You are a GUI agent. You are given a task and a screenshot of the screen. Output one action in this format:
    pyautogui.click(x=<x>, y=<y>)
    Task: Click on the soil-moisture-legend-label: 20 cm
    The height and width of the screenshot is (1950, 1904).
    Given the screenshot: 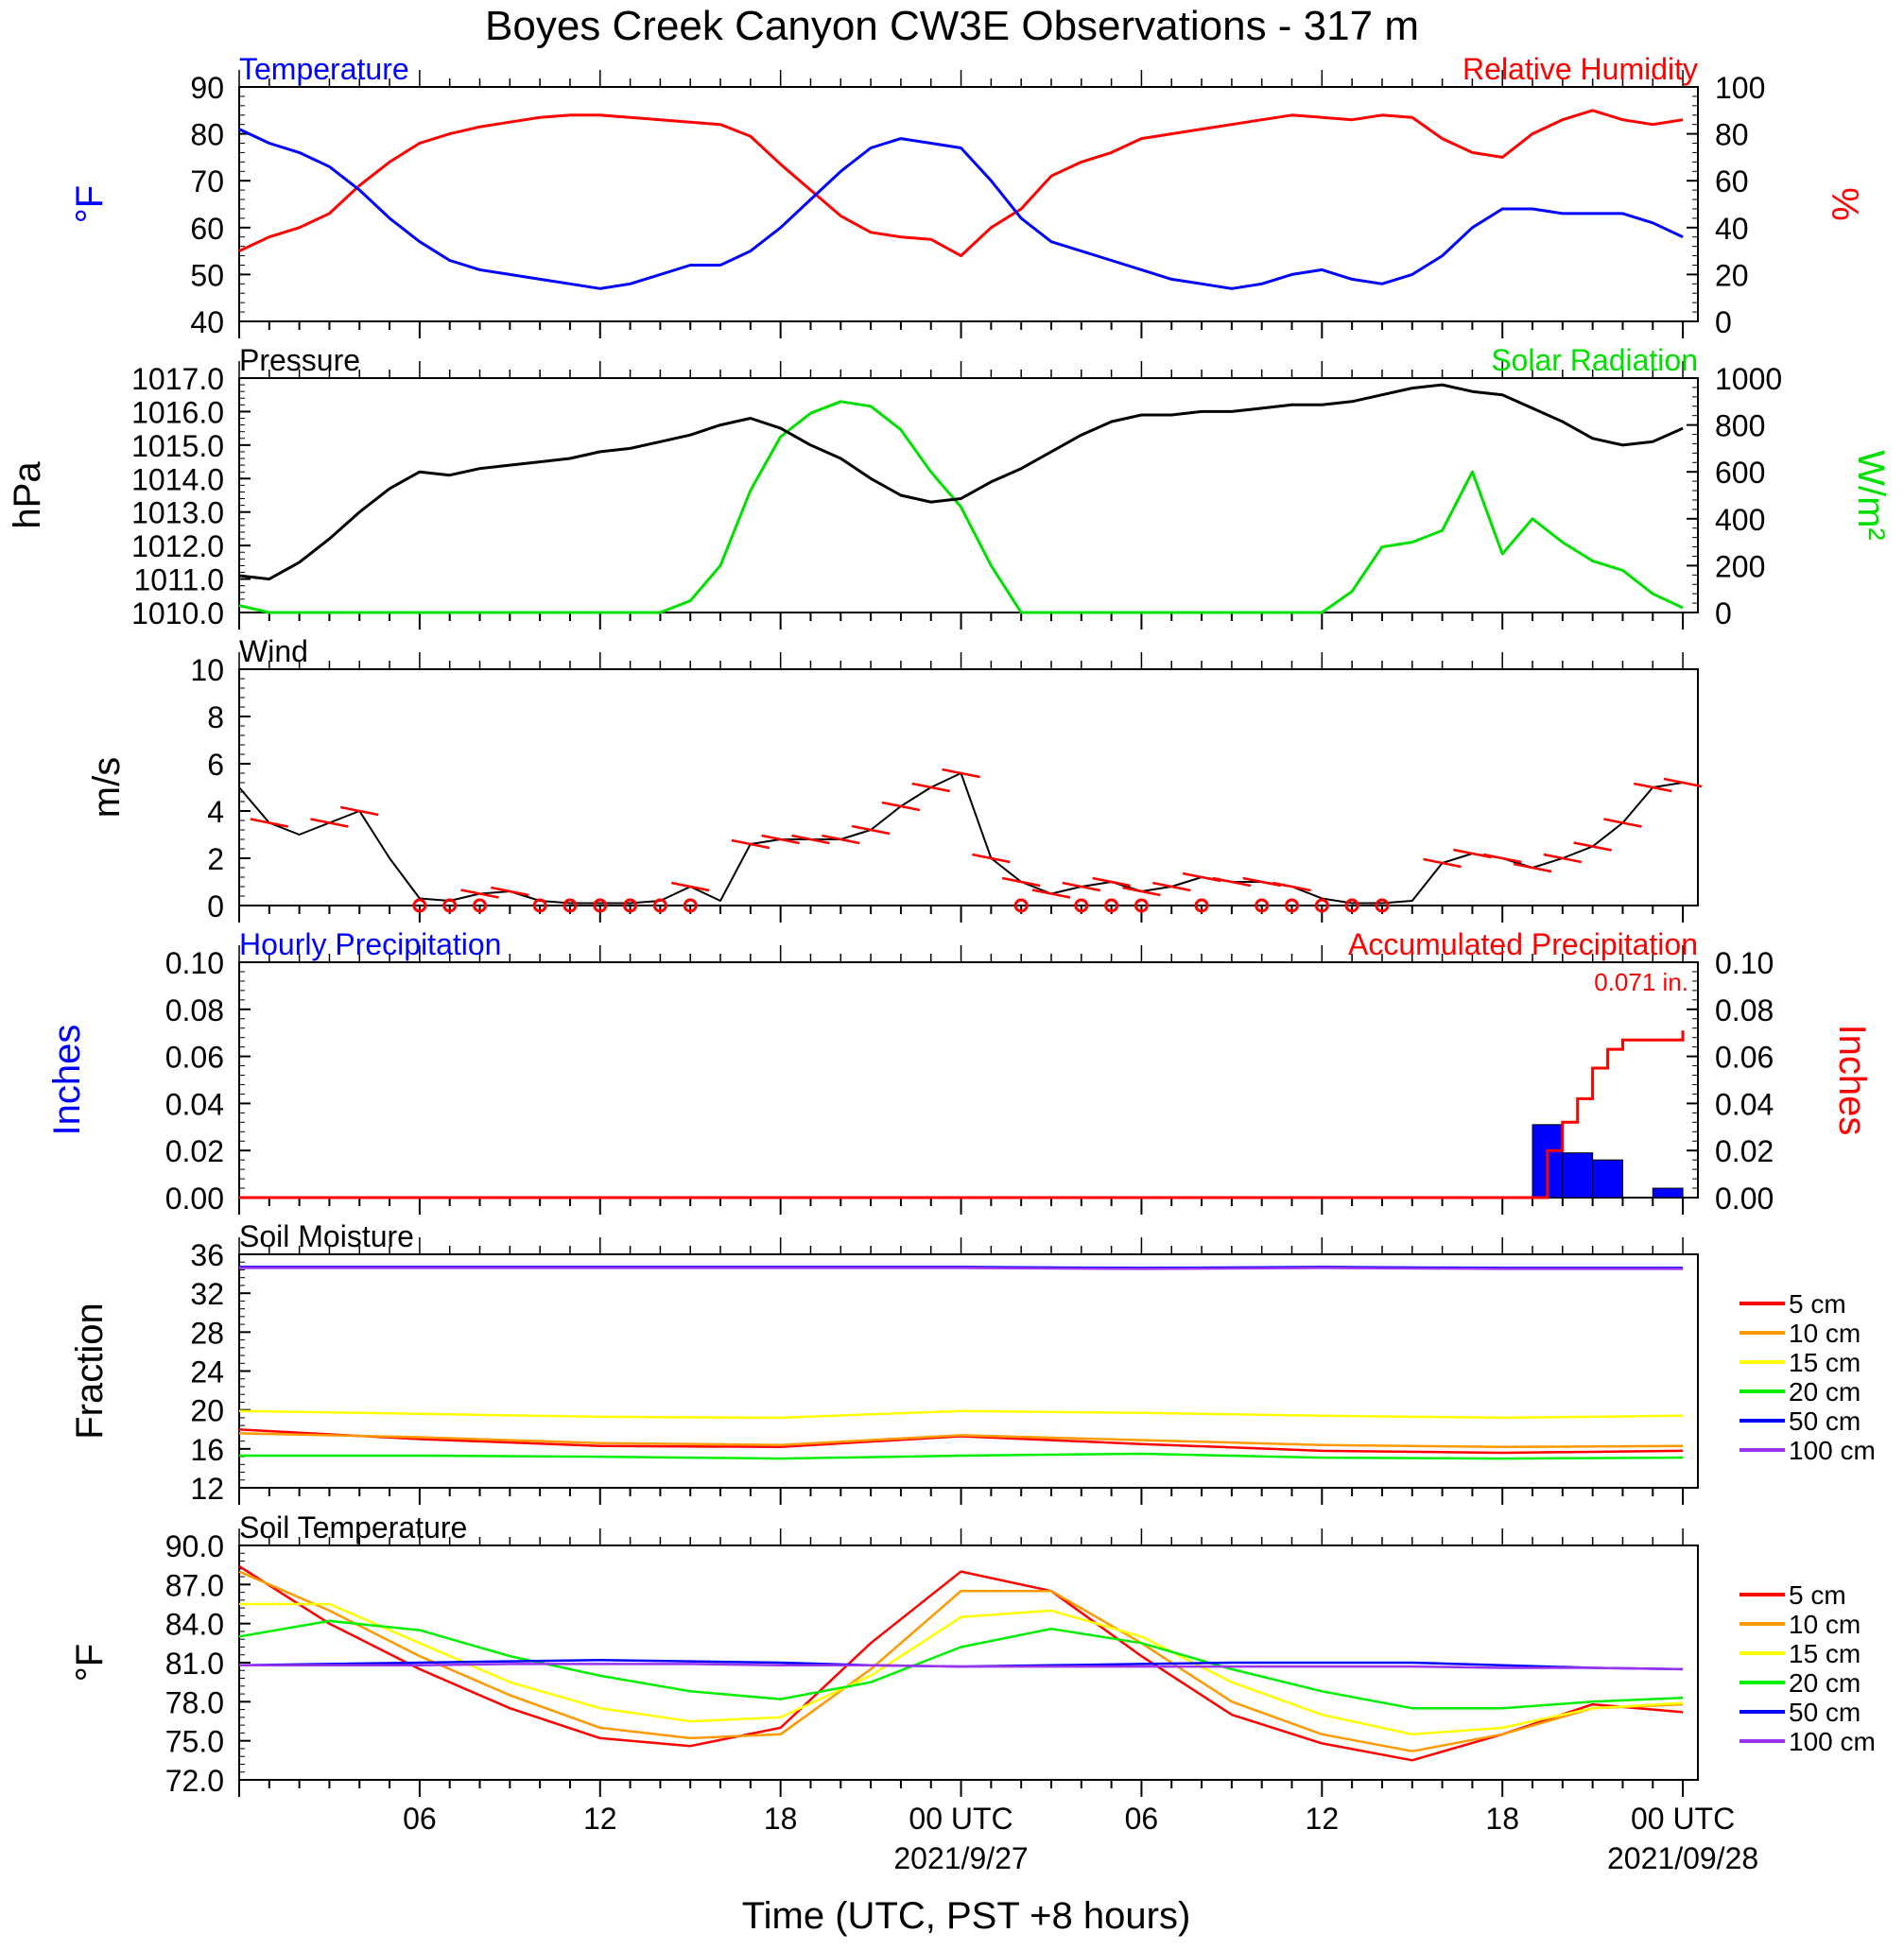 What is the action you would take?
    pyautogui.click(x=1825, y=1391)
    